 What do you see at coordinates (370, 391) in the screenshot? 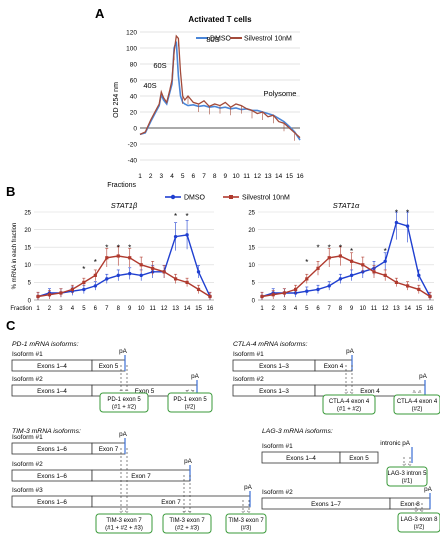
I see `exon-label: Exon 4` at bounding box center [370, 391].